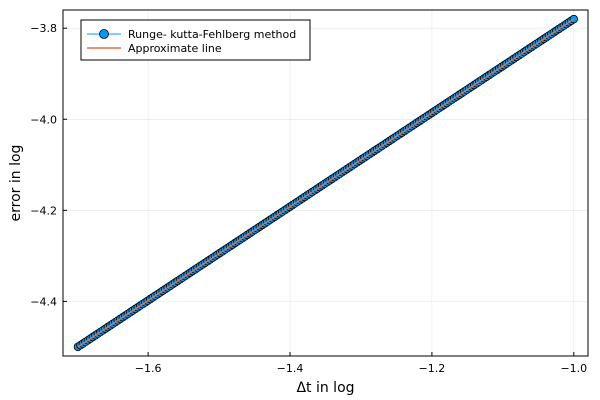 This screenshot has width=600, height=400. I want to click on legend-box, so click(195, 40).